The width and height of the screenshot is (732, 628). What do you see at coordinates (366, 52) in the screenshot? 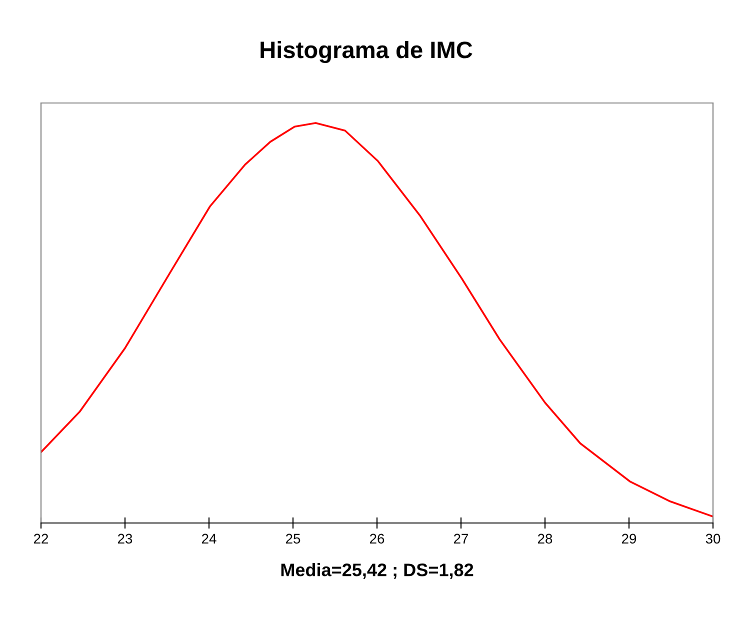
I see `chart-title: Histograma de IMC` at bounding box center [366, 52].